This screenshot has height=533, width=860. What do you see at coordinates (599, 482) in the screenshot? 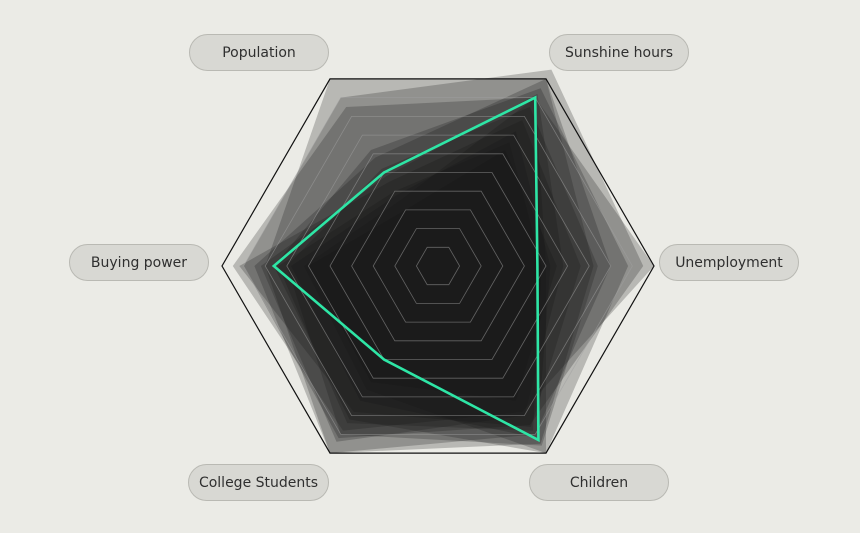
I see `axis-label-children: Children` at bounding box center [599, 482].